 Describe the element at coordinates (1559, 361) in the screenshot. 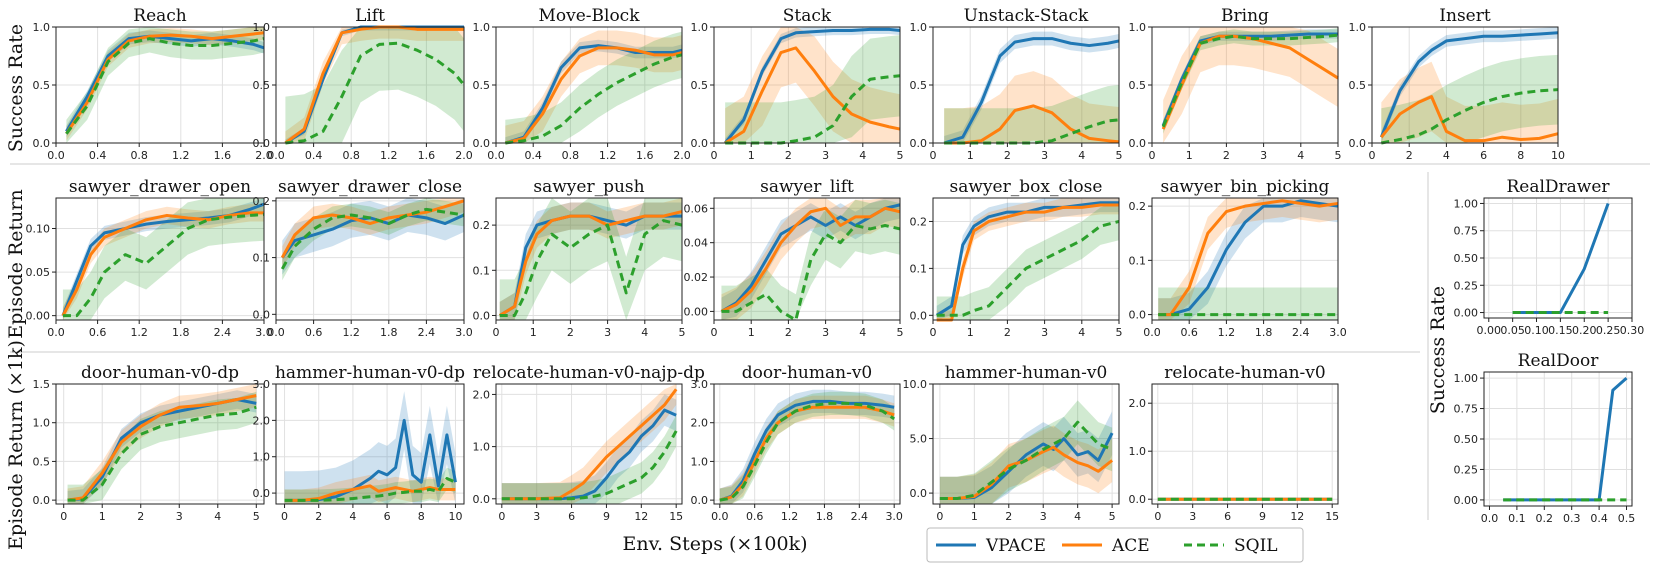

I see `panel-title: RealDoor` at that location.